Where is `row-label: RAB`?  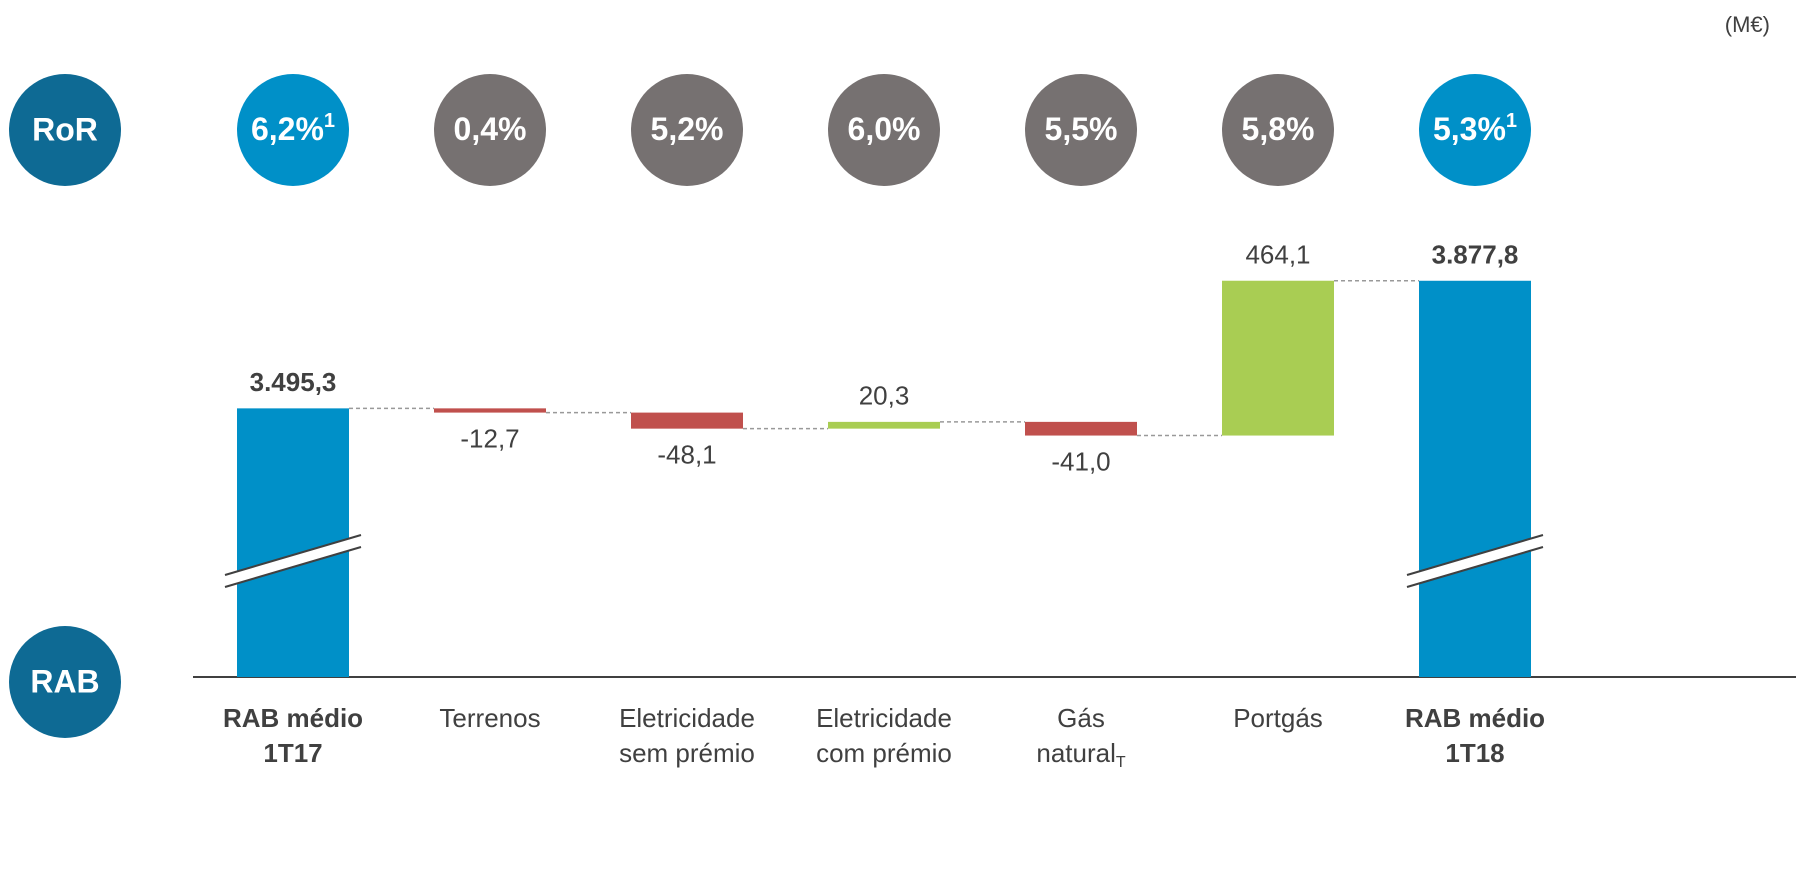 row-label: RAB is located at coordinates (64, 681).